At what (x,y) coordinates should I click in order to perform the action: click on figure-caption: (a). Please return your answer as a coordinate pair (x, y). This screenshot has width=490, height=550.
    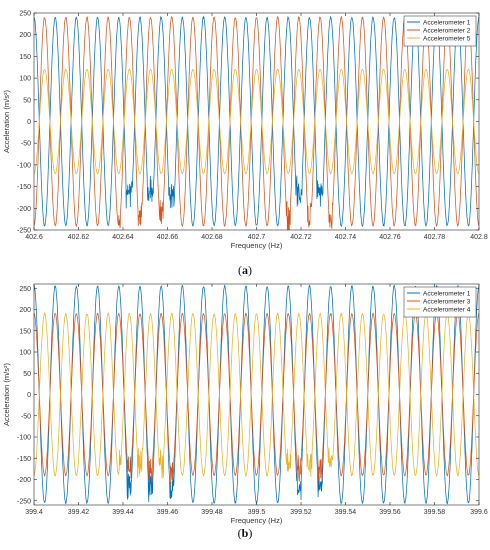
    Looking at the image, I should click on (245, 270).